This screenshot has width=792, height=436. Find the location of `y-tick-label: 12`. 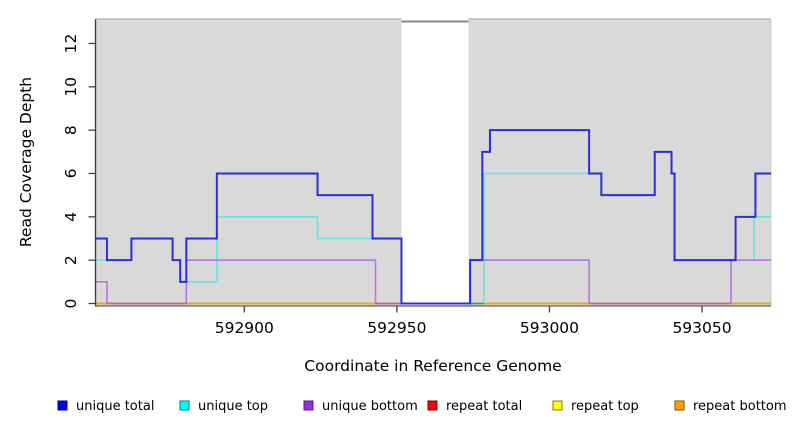

y-tick-label: 12 is located at coordinates (71, 44).